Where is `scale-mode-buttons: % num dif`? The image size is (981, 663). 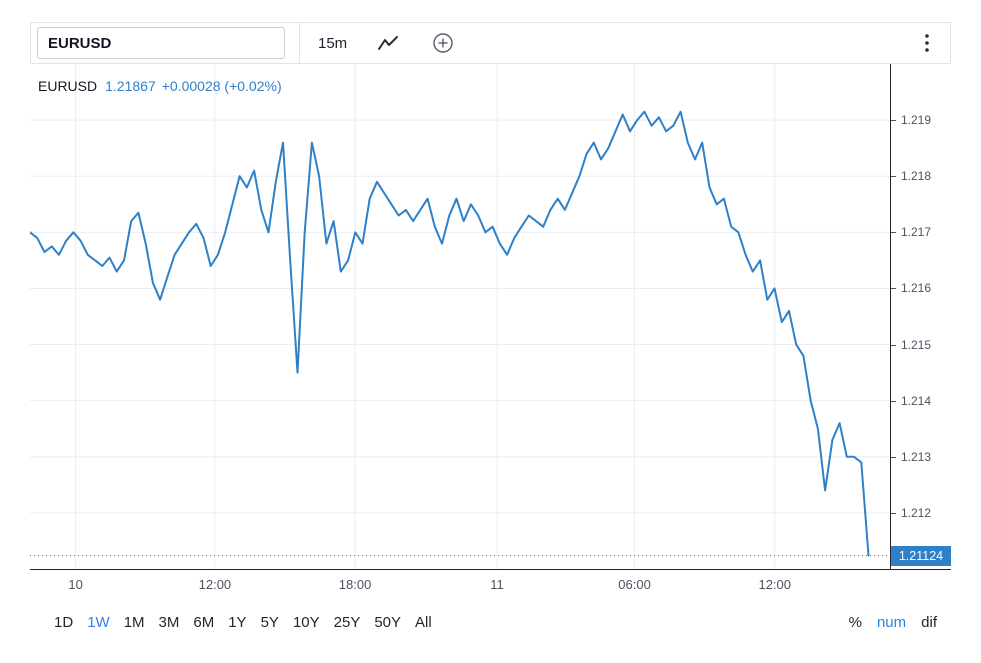
scale-mode-buttons: % num dif is located at coordinates (893, 622).